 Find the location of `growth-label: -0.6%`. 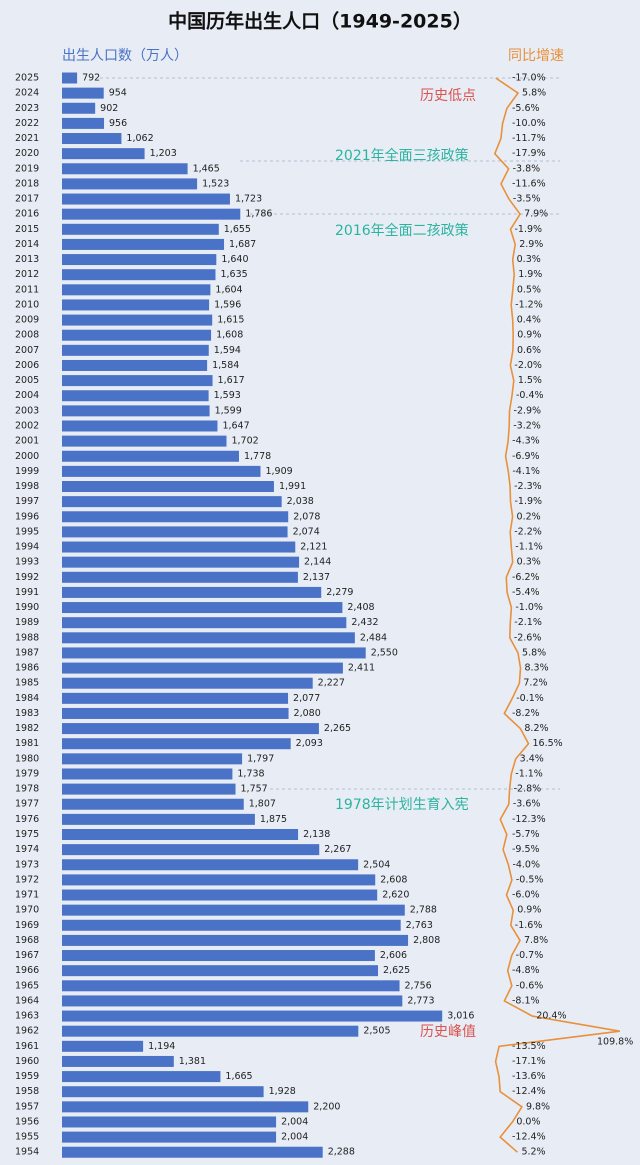

growth-label: -0.6% is located at coordinates (530, 985).